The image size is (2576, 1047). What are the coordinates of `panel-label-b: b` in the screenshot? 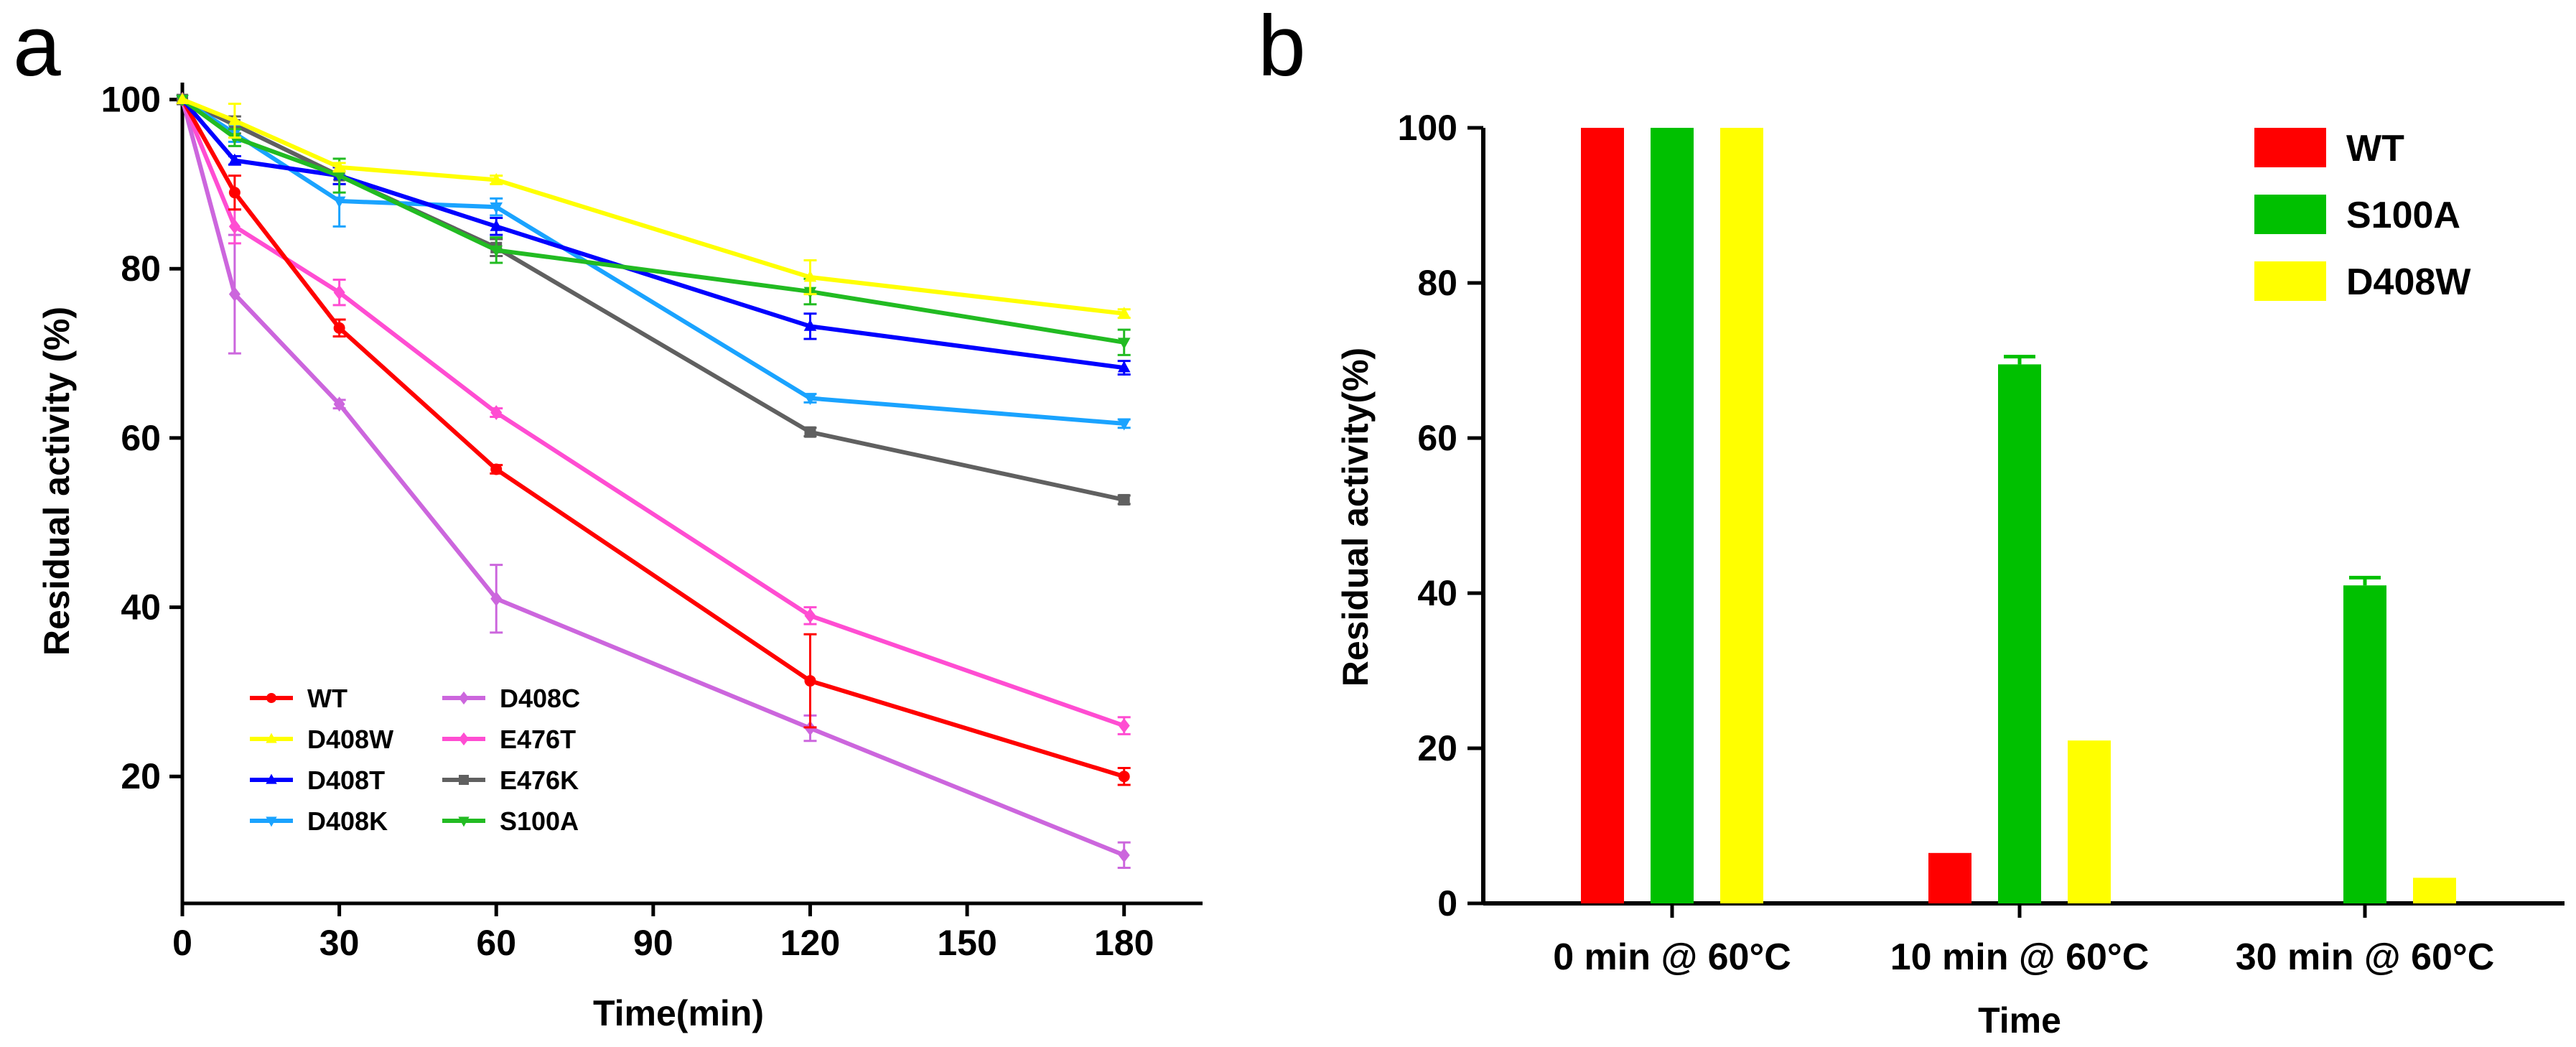 It's located at (1282, 47).